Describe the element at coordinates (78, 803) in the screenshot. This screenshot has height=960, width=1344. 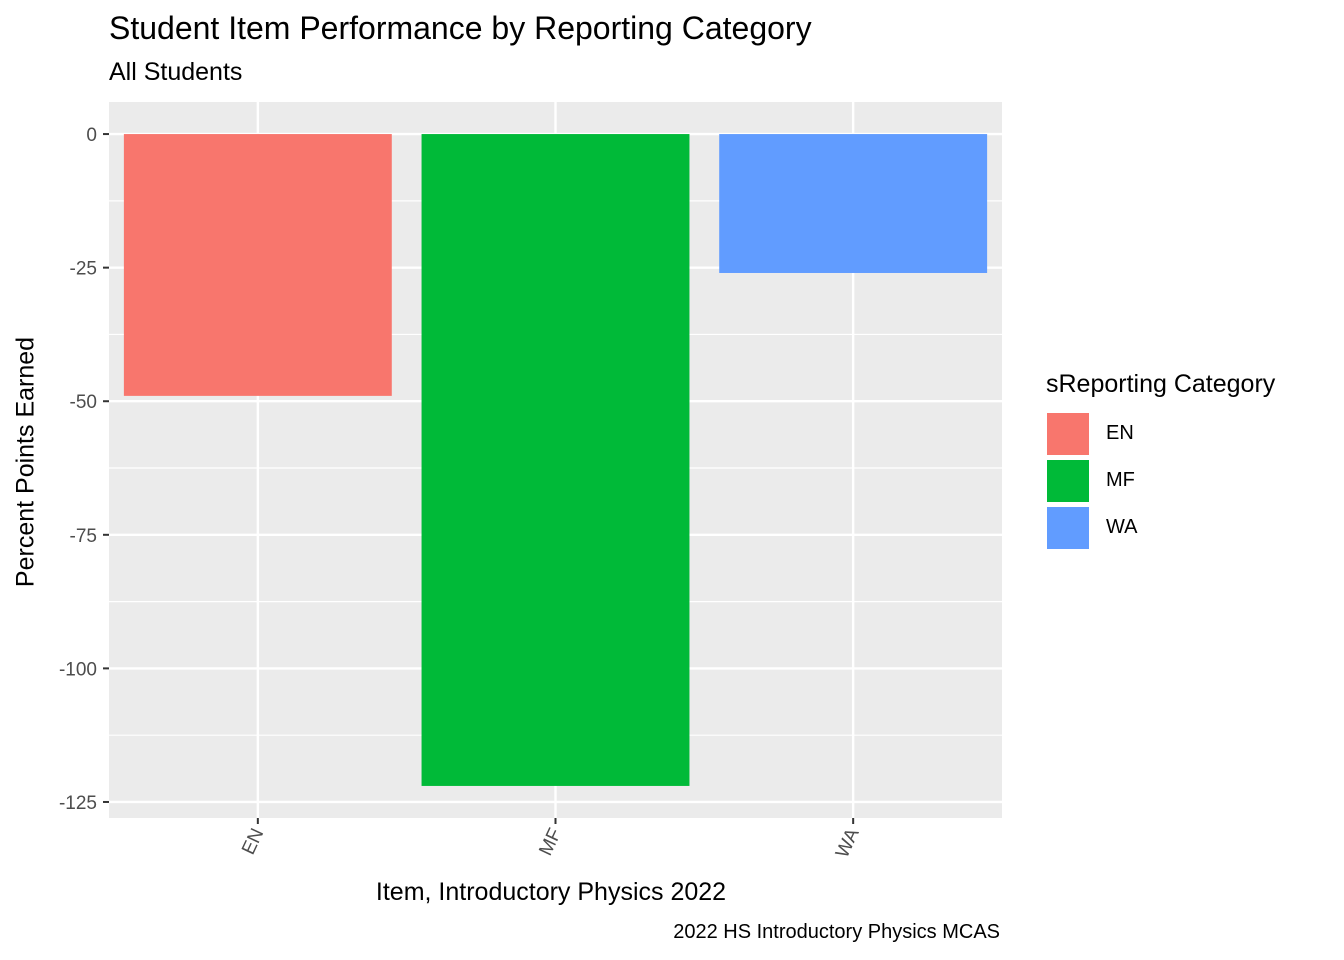
I see `y-tick-label: -125` at that location.